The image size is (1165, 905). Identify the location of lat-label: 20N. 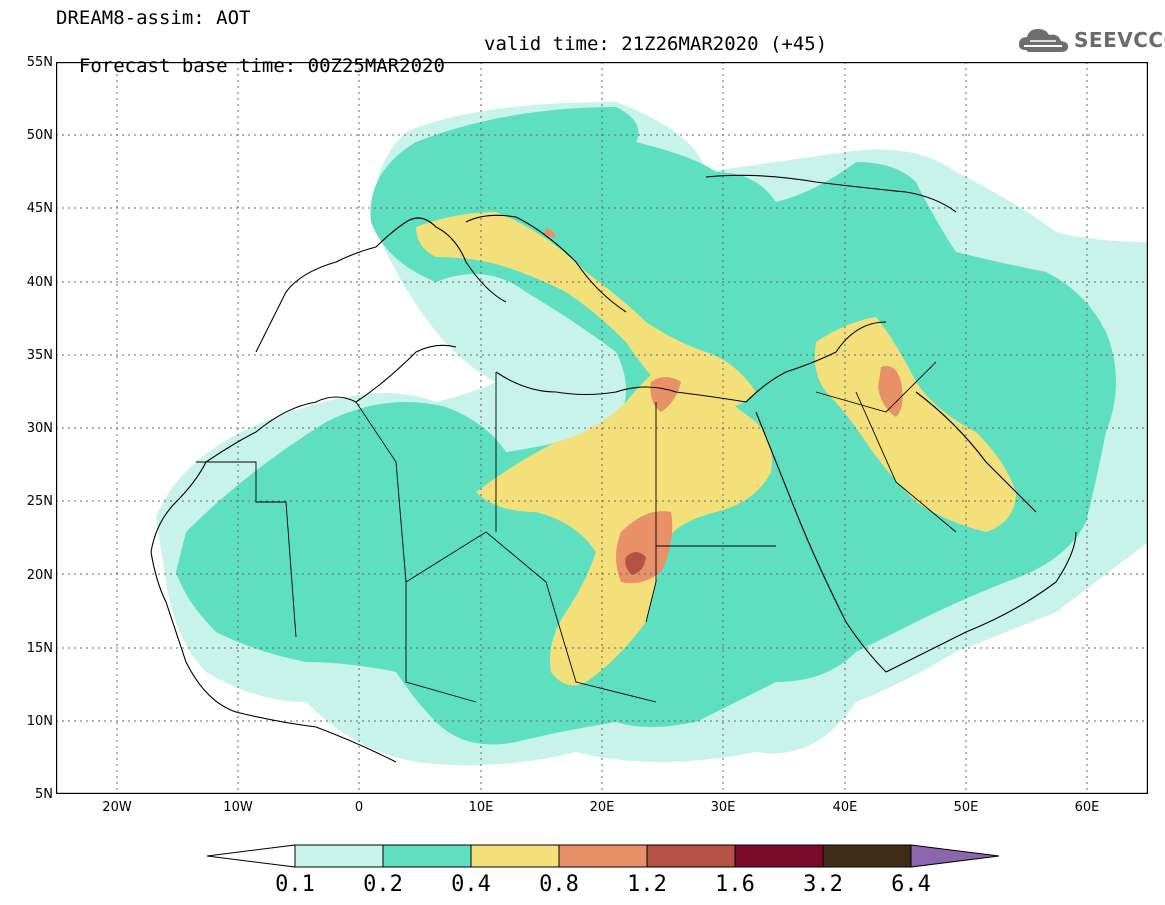
(39, 575).